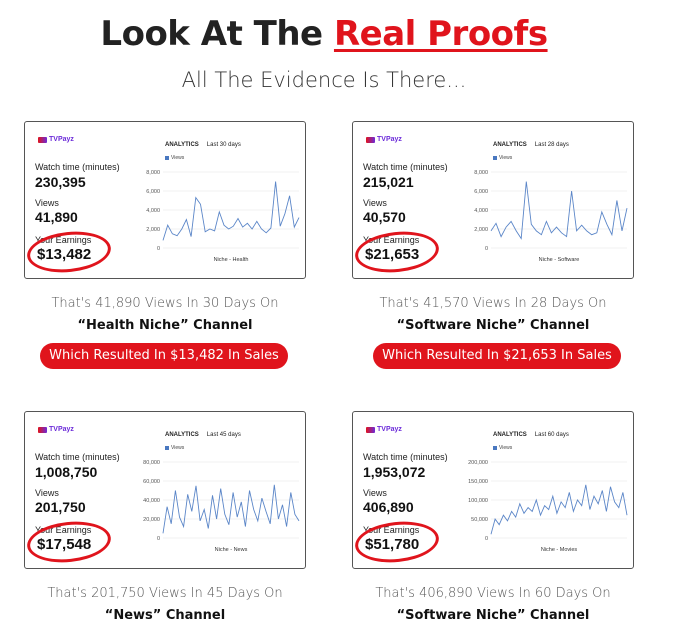 This screenshot has width=676, height=620. I want to click on analytics-period: Last 28 days, so click(551, 145).